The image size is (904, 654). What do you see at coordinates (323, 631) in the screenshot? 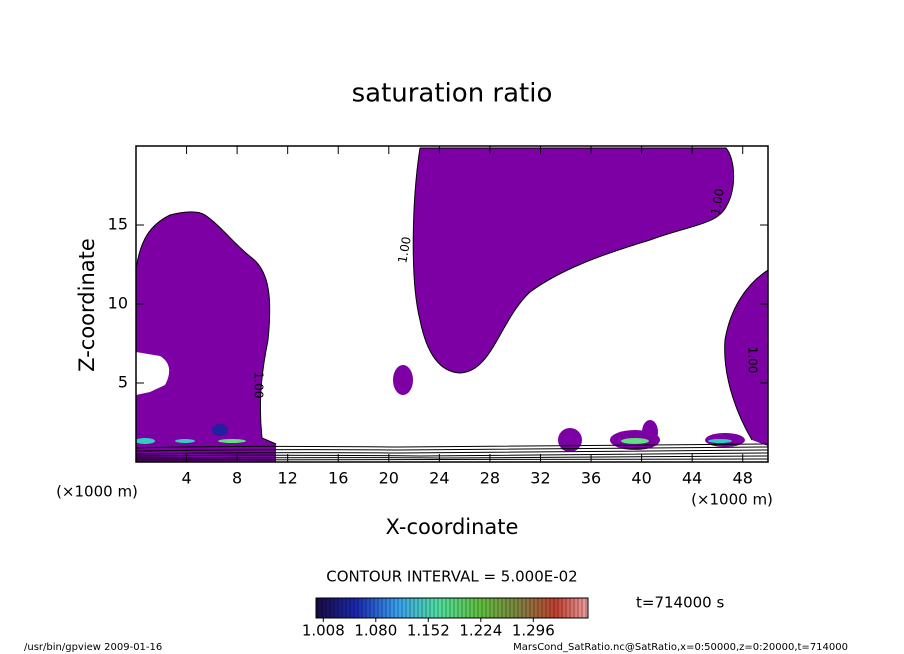
I see `colorbar-tick-label: 1.008` at bounding box center [323, 631].